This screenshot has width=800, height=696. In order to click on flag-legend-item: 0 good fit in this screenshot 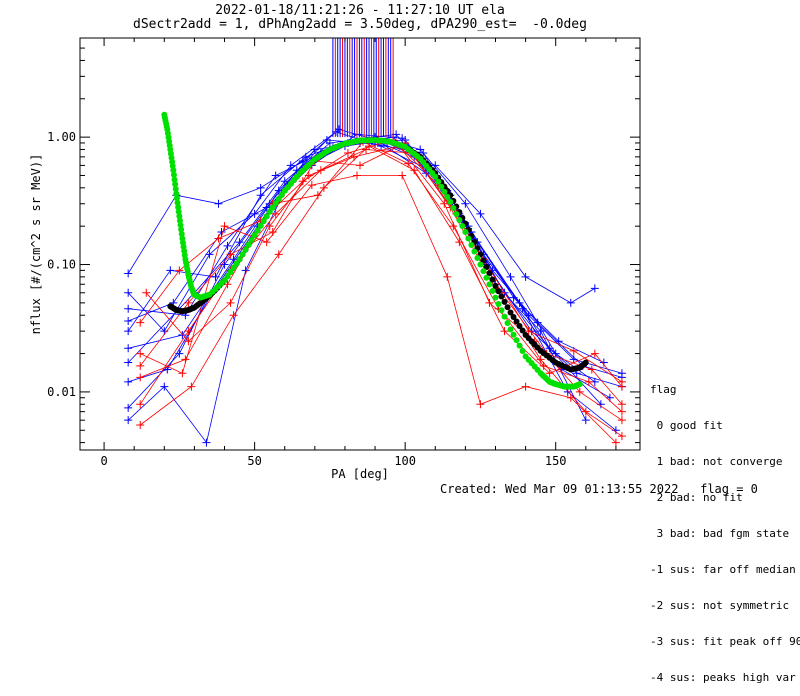, I will do `click(686, 425)`.